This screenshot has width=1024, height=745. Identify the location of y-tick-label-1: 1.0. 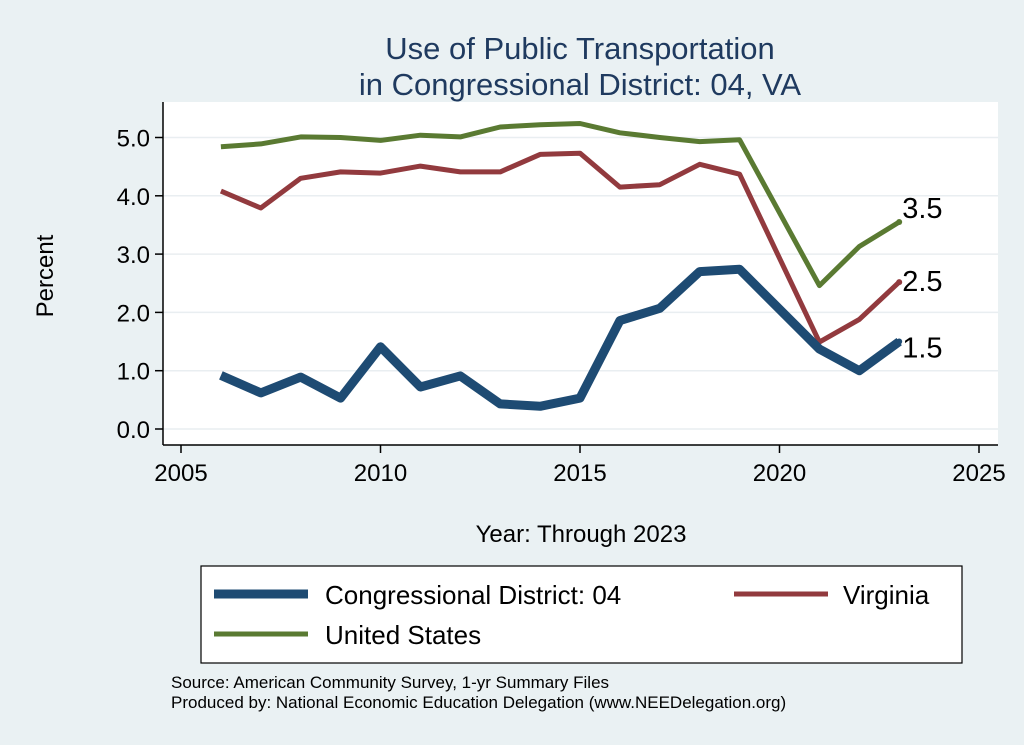
(133, 372).